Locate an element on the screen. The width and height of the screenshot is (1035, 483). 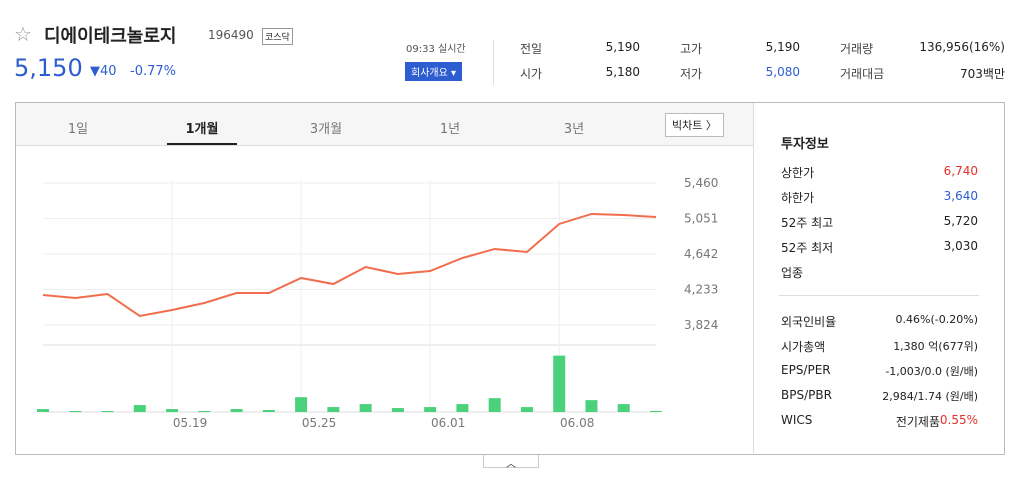
y-tick-label: 4,233 is located at coordinates (701, 290).